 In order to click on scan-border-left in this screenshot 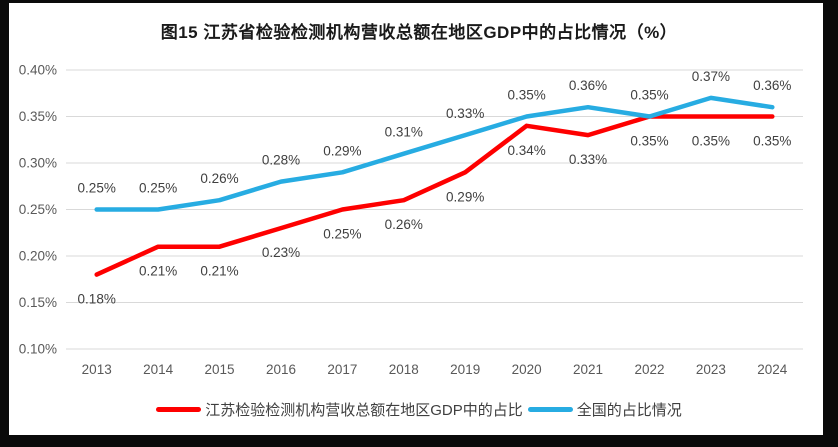, I will do `click(4, 223)`.